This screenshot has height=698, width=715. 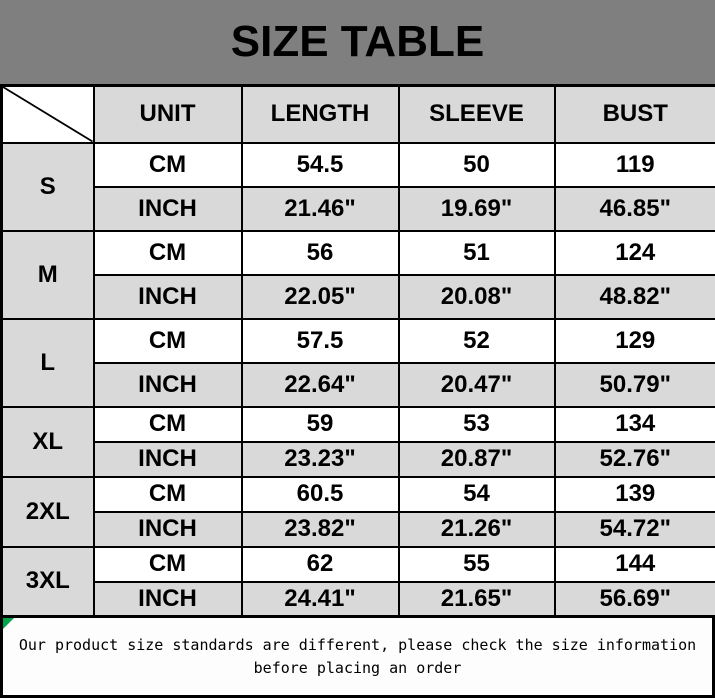 I want to click on value-l-cm-bust: 129, so click(x=634, y=340).